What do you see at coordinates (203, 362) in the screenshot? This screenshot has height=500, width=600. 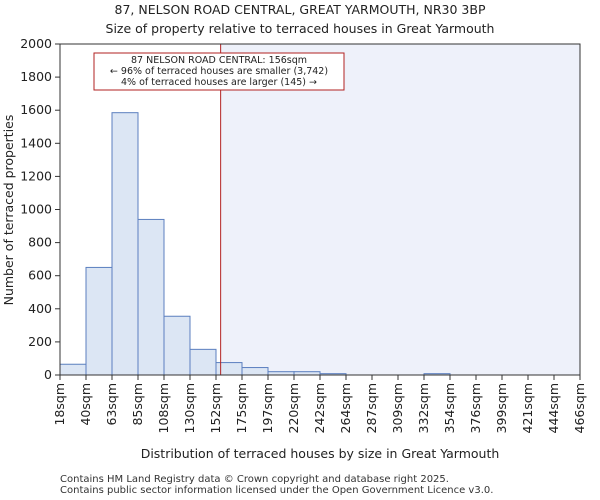 I see `bar-130sqm` at bounding box center [203, 362].